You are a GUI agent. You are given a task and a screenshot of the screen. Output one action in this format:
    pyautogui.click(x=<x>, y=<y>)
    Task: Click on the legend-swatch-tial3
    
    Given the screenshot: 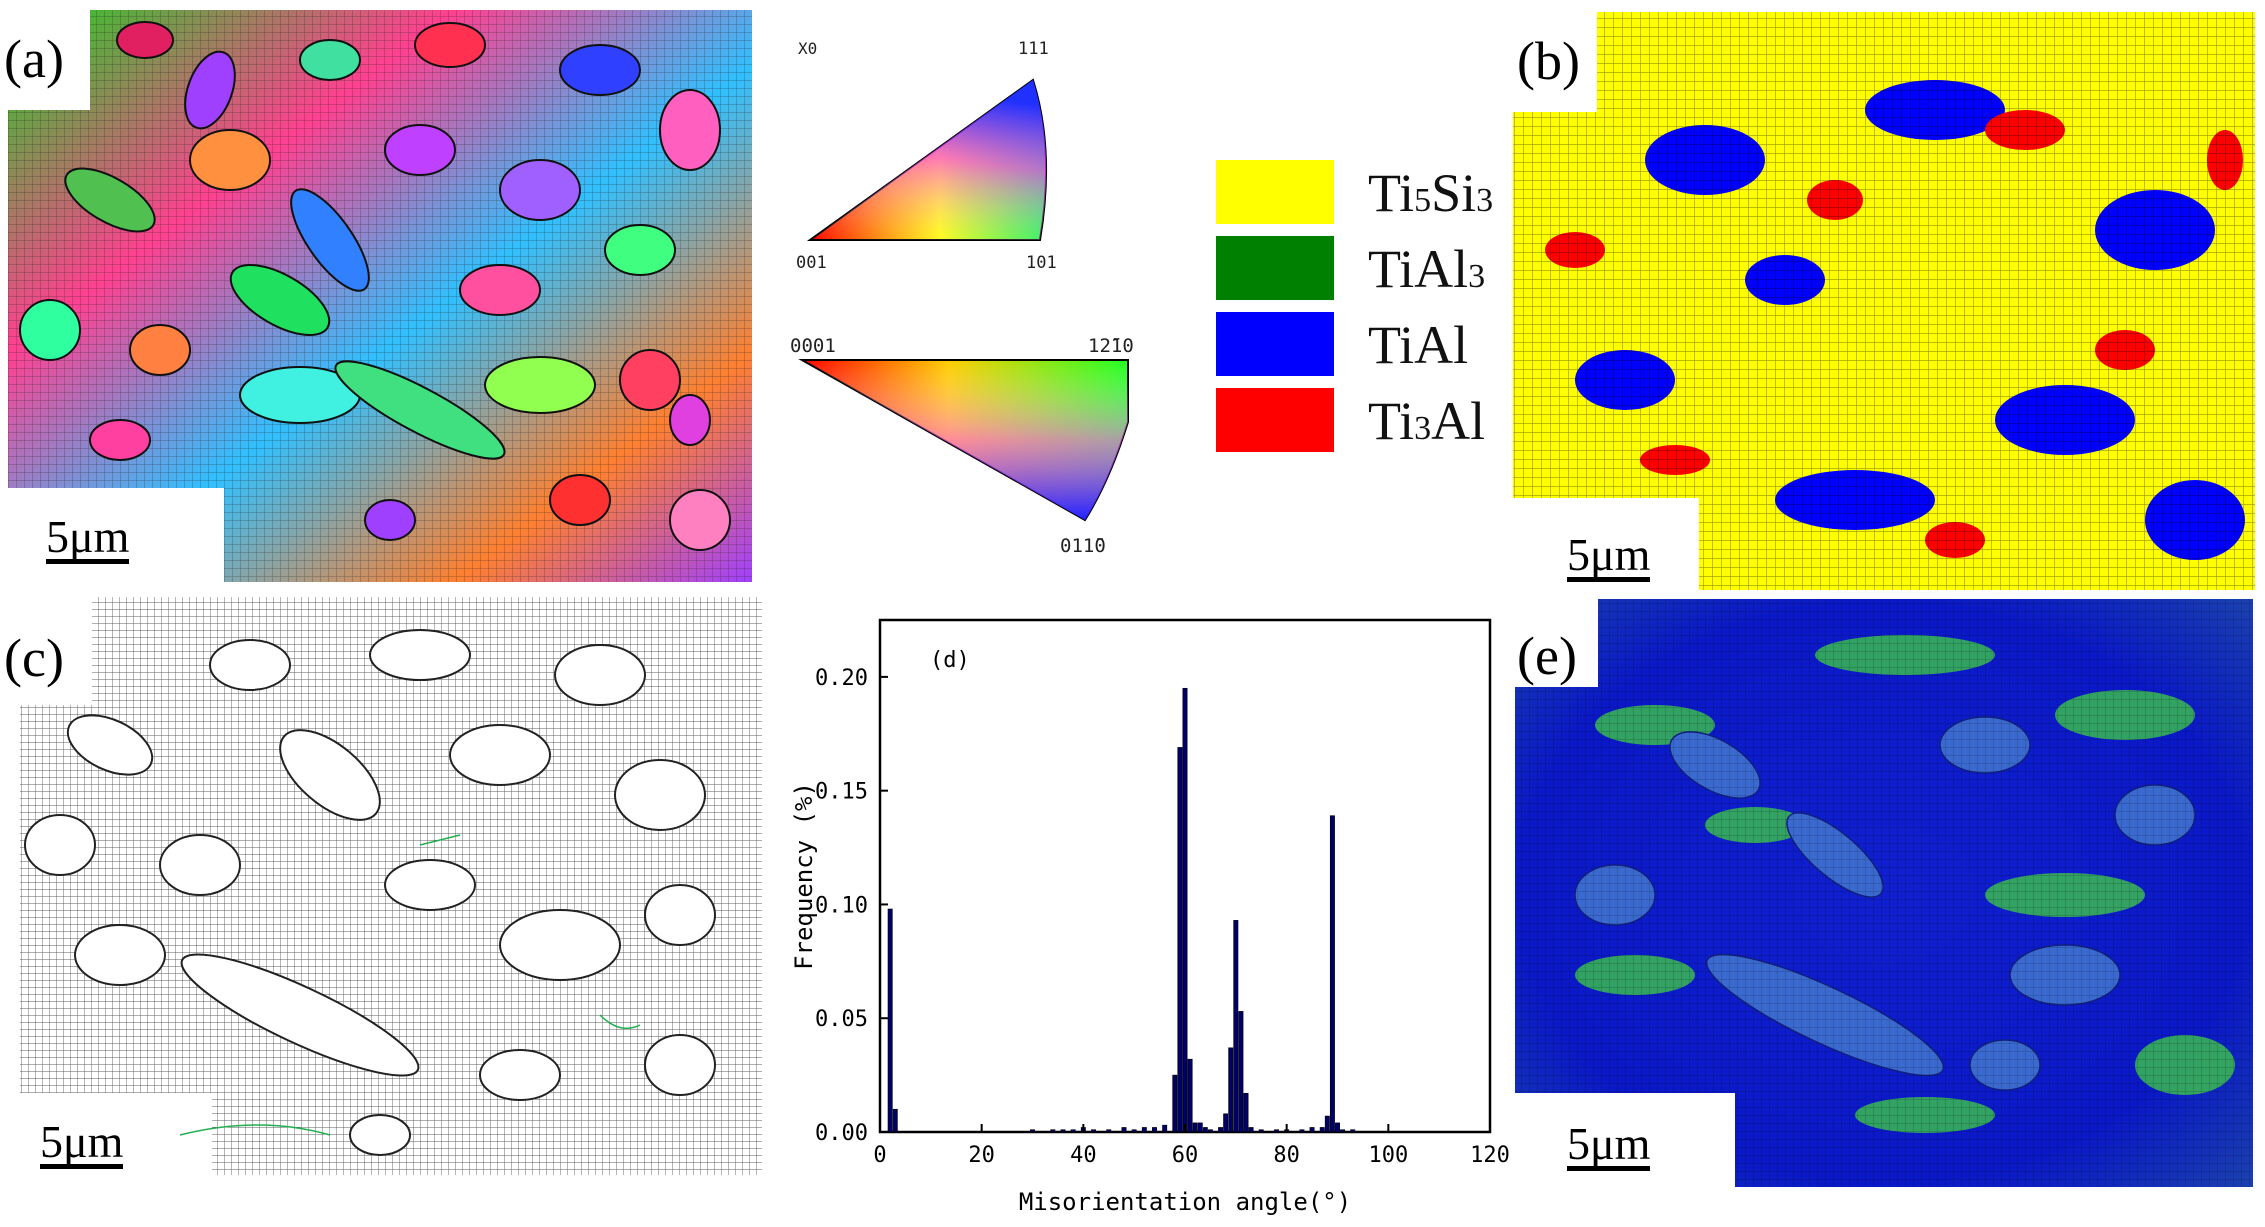 What is the action you would take?
    pyautogui.click(x=1275, y=268)
    